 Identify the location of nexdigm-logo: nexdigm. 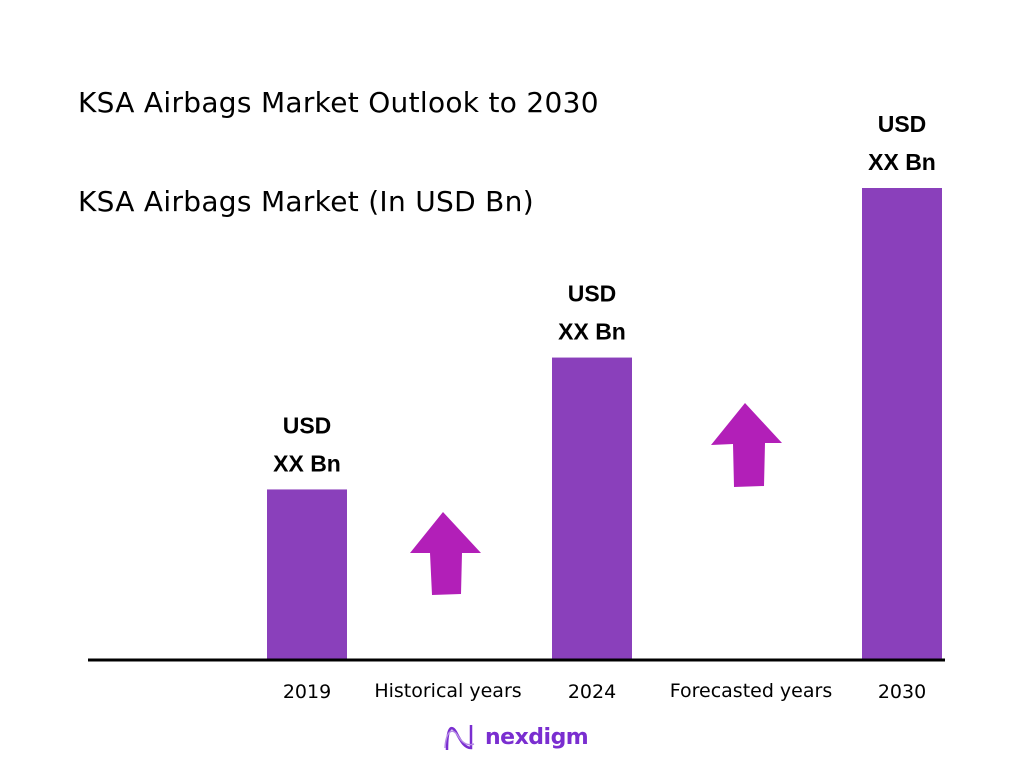
(516, 737).